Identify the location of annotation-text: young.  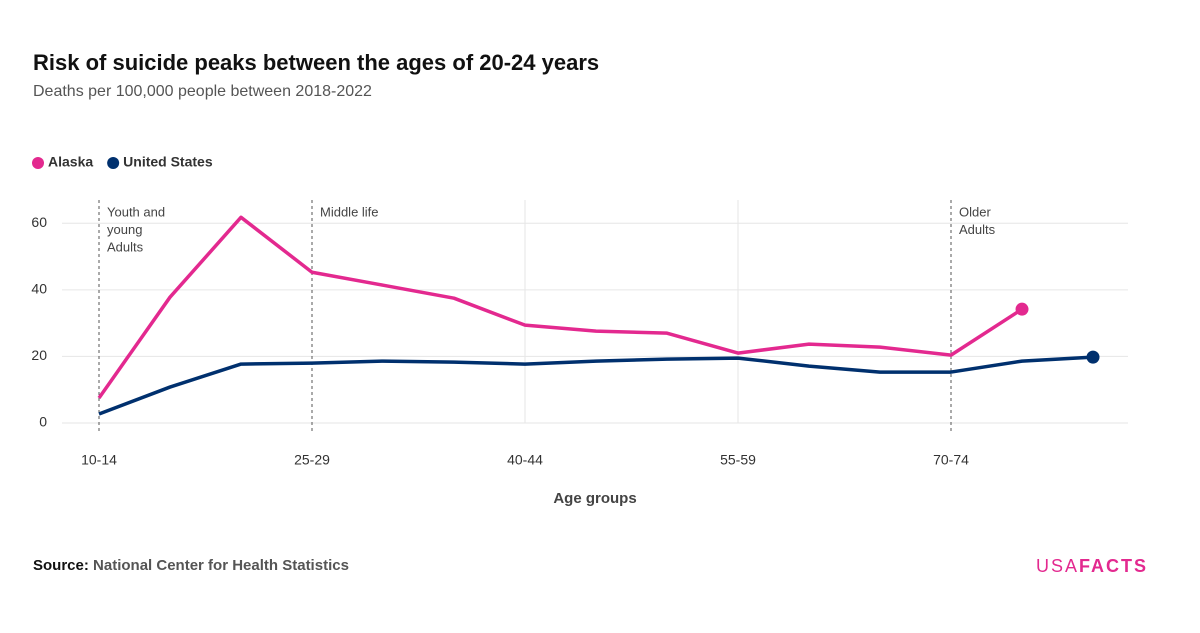
(124, 229).